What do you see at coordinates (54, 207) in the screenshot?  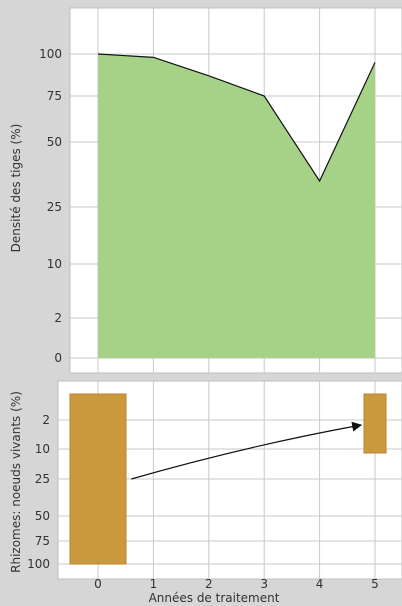 I see `top-y-tick-3: 25` at bounding box center [54, 207].